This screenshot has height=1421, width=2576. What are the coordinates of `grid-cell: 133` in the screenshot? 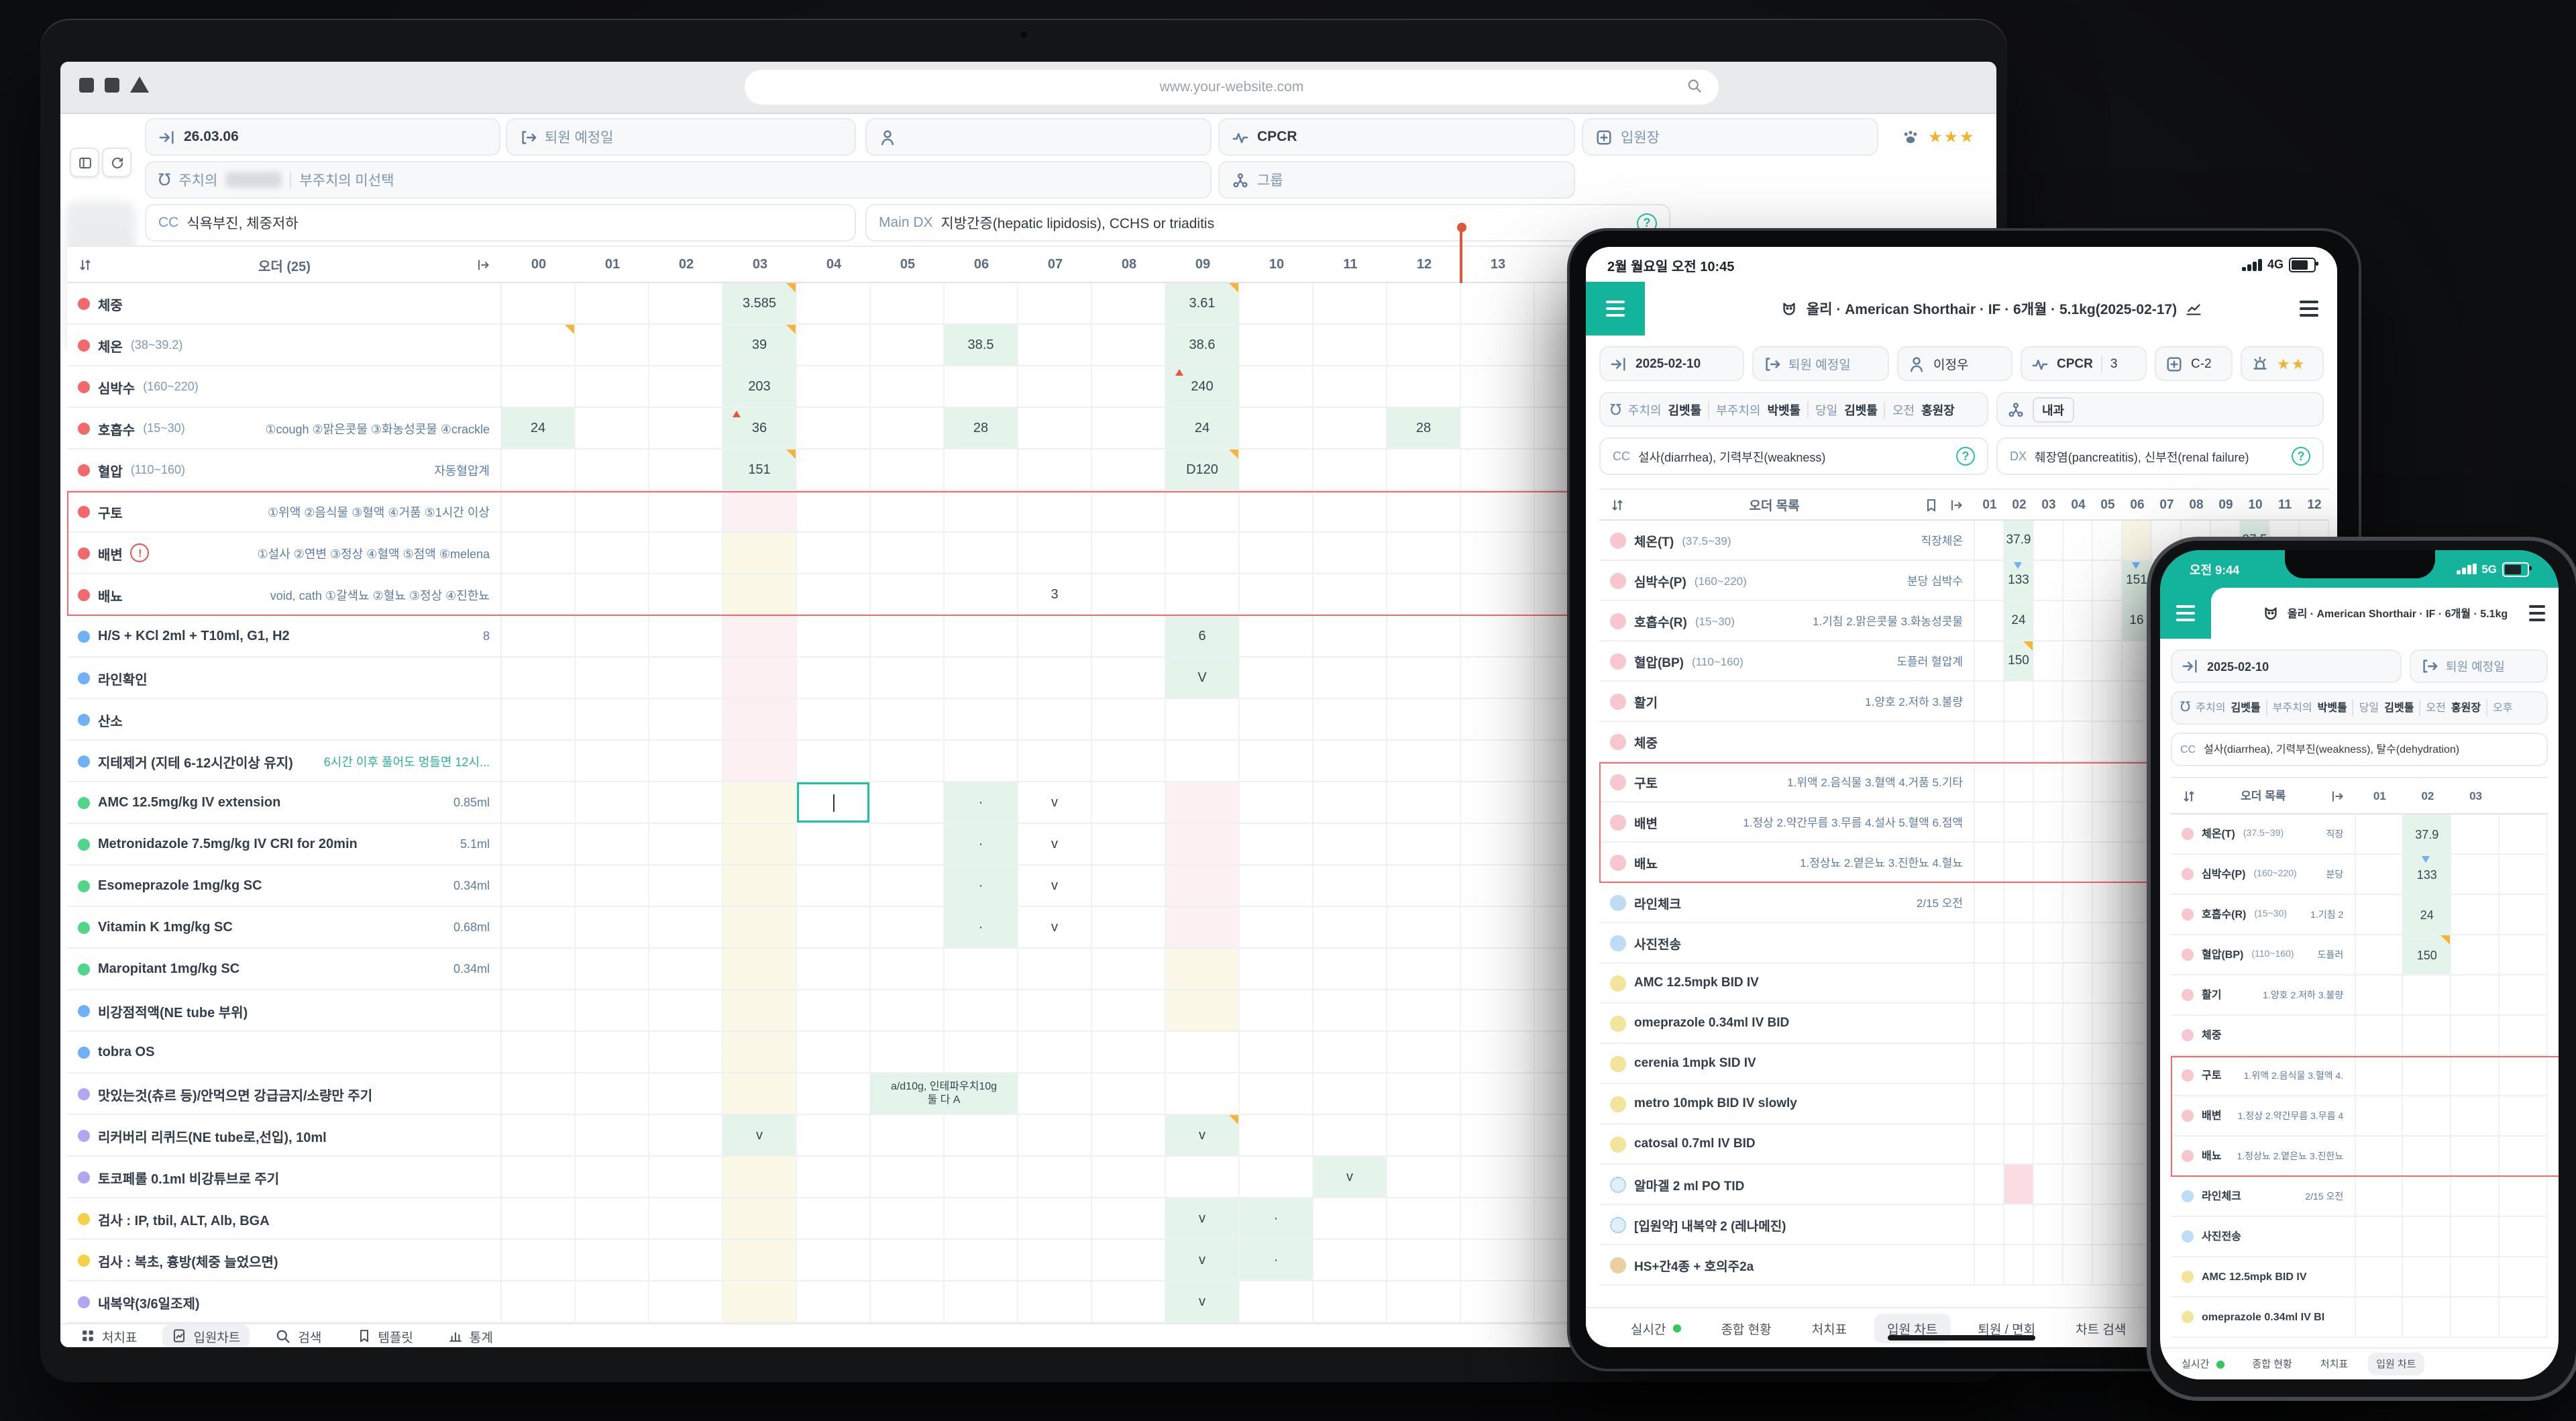 It's located at (2019, 580).